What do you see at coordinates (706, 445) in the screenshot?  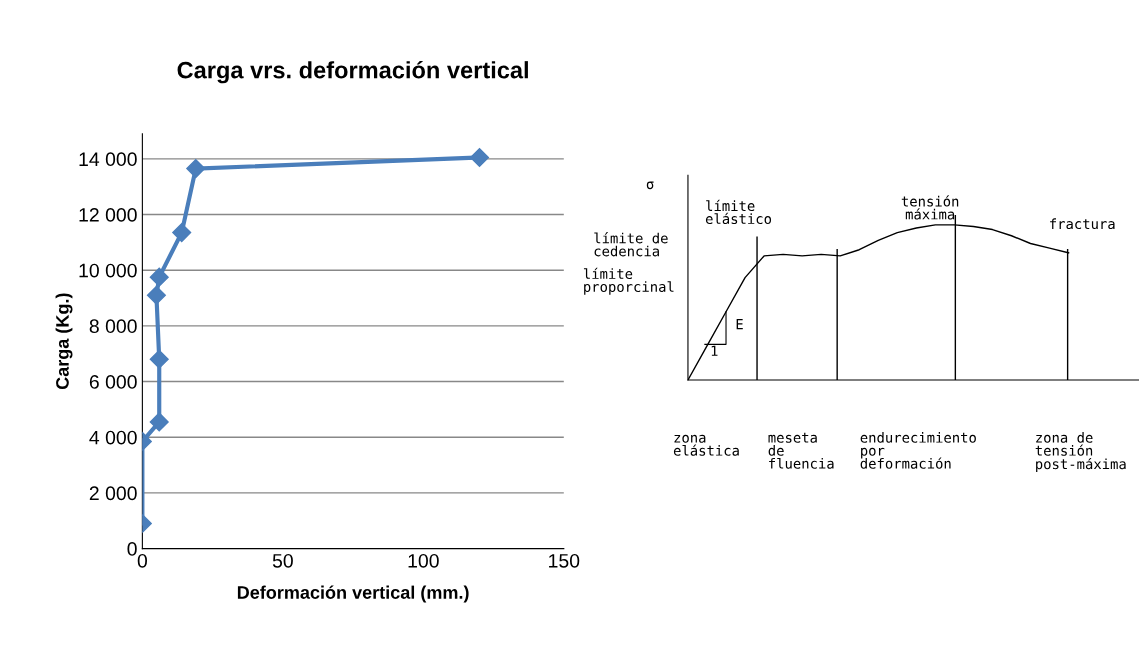 I see `text: zona elástica` at bounding box center [706, 445].